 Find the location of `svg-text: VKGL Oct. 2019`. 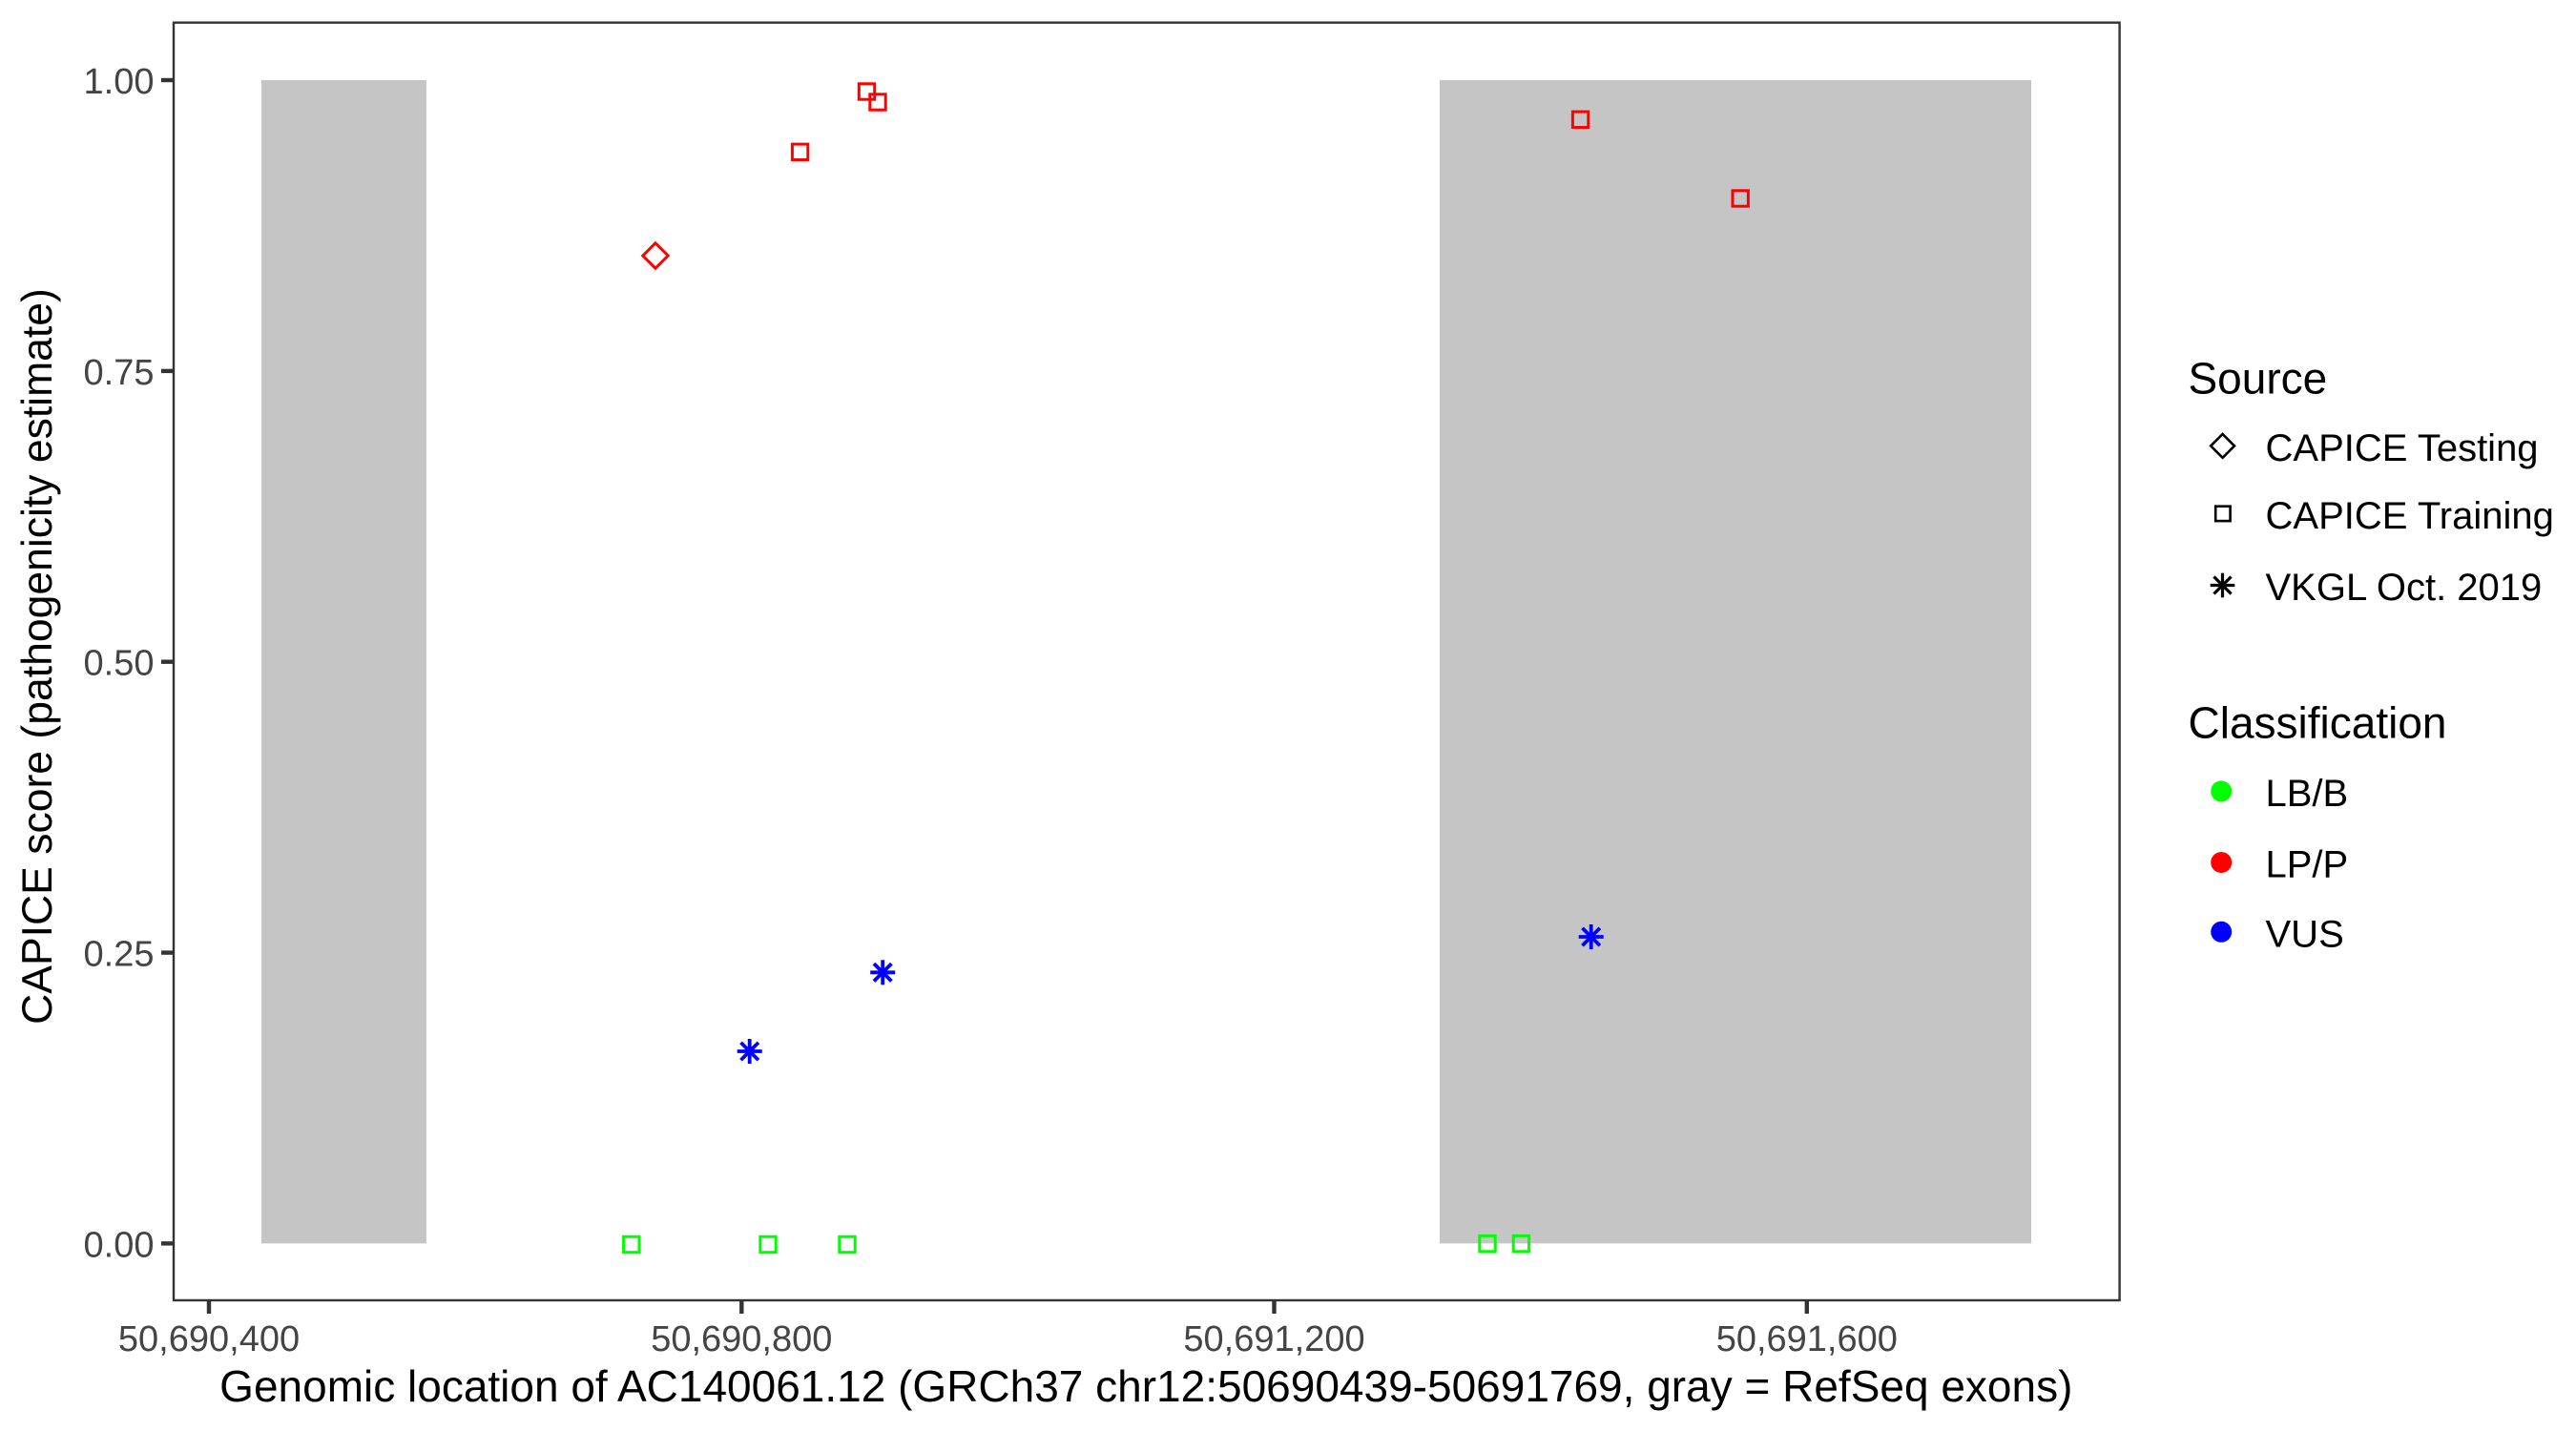

svg-text: VKGL Oct. 2019 is located at coordinates (2404, 588).